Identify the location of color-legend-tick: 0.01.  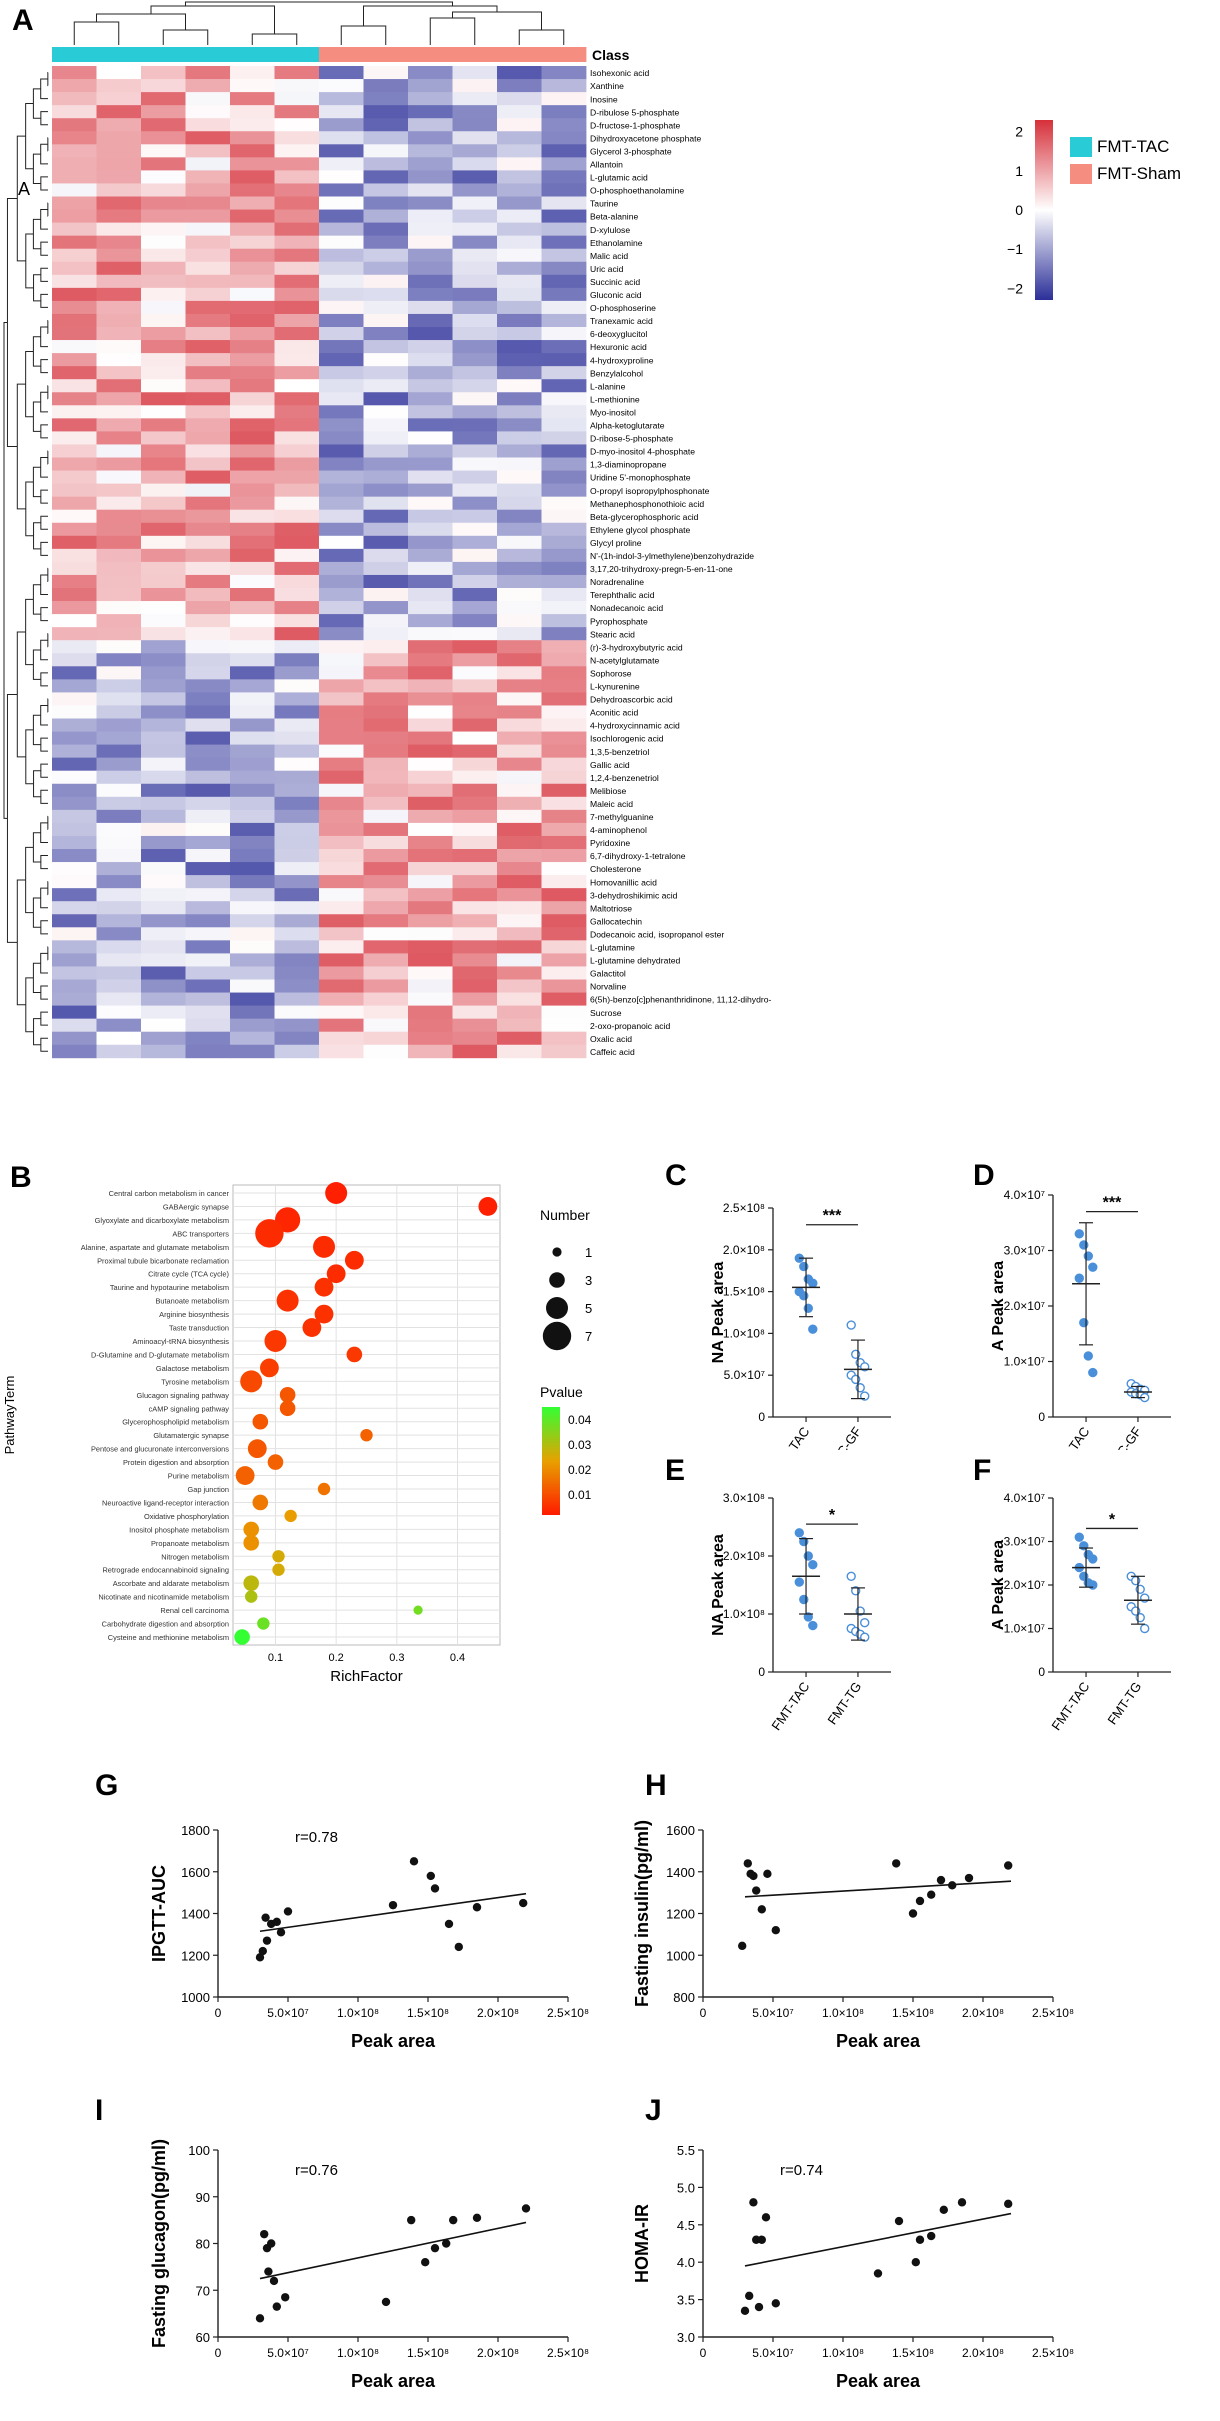
(580, 1495).